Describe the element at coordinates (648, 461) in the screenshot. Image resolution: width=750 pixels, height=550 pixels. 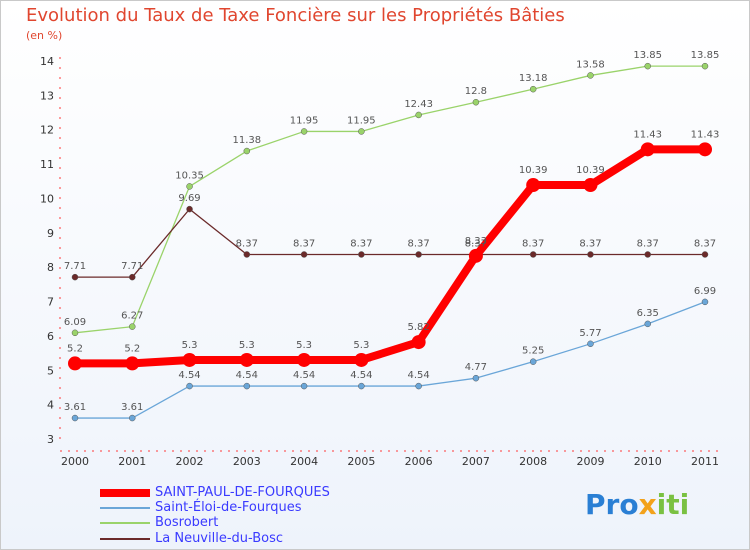
I see `x-tick-label: 2010` at that location.